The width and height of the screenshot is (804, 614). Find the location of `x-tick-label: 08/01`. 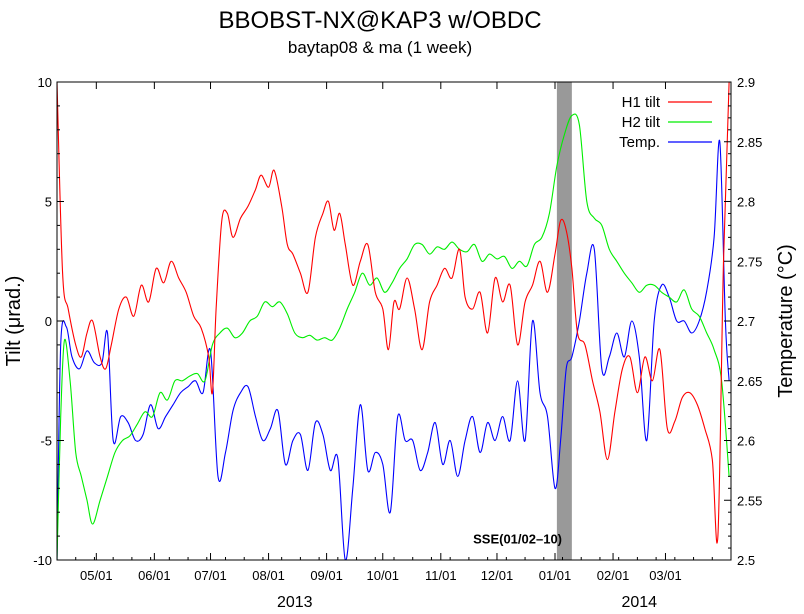

x-tick-label: 08/01 is located at coordinates (268, 575).